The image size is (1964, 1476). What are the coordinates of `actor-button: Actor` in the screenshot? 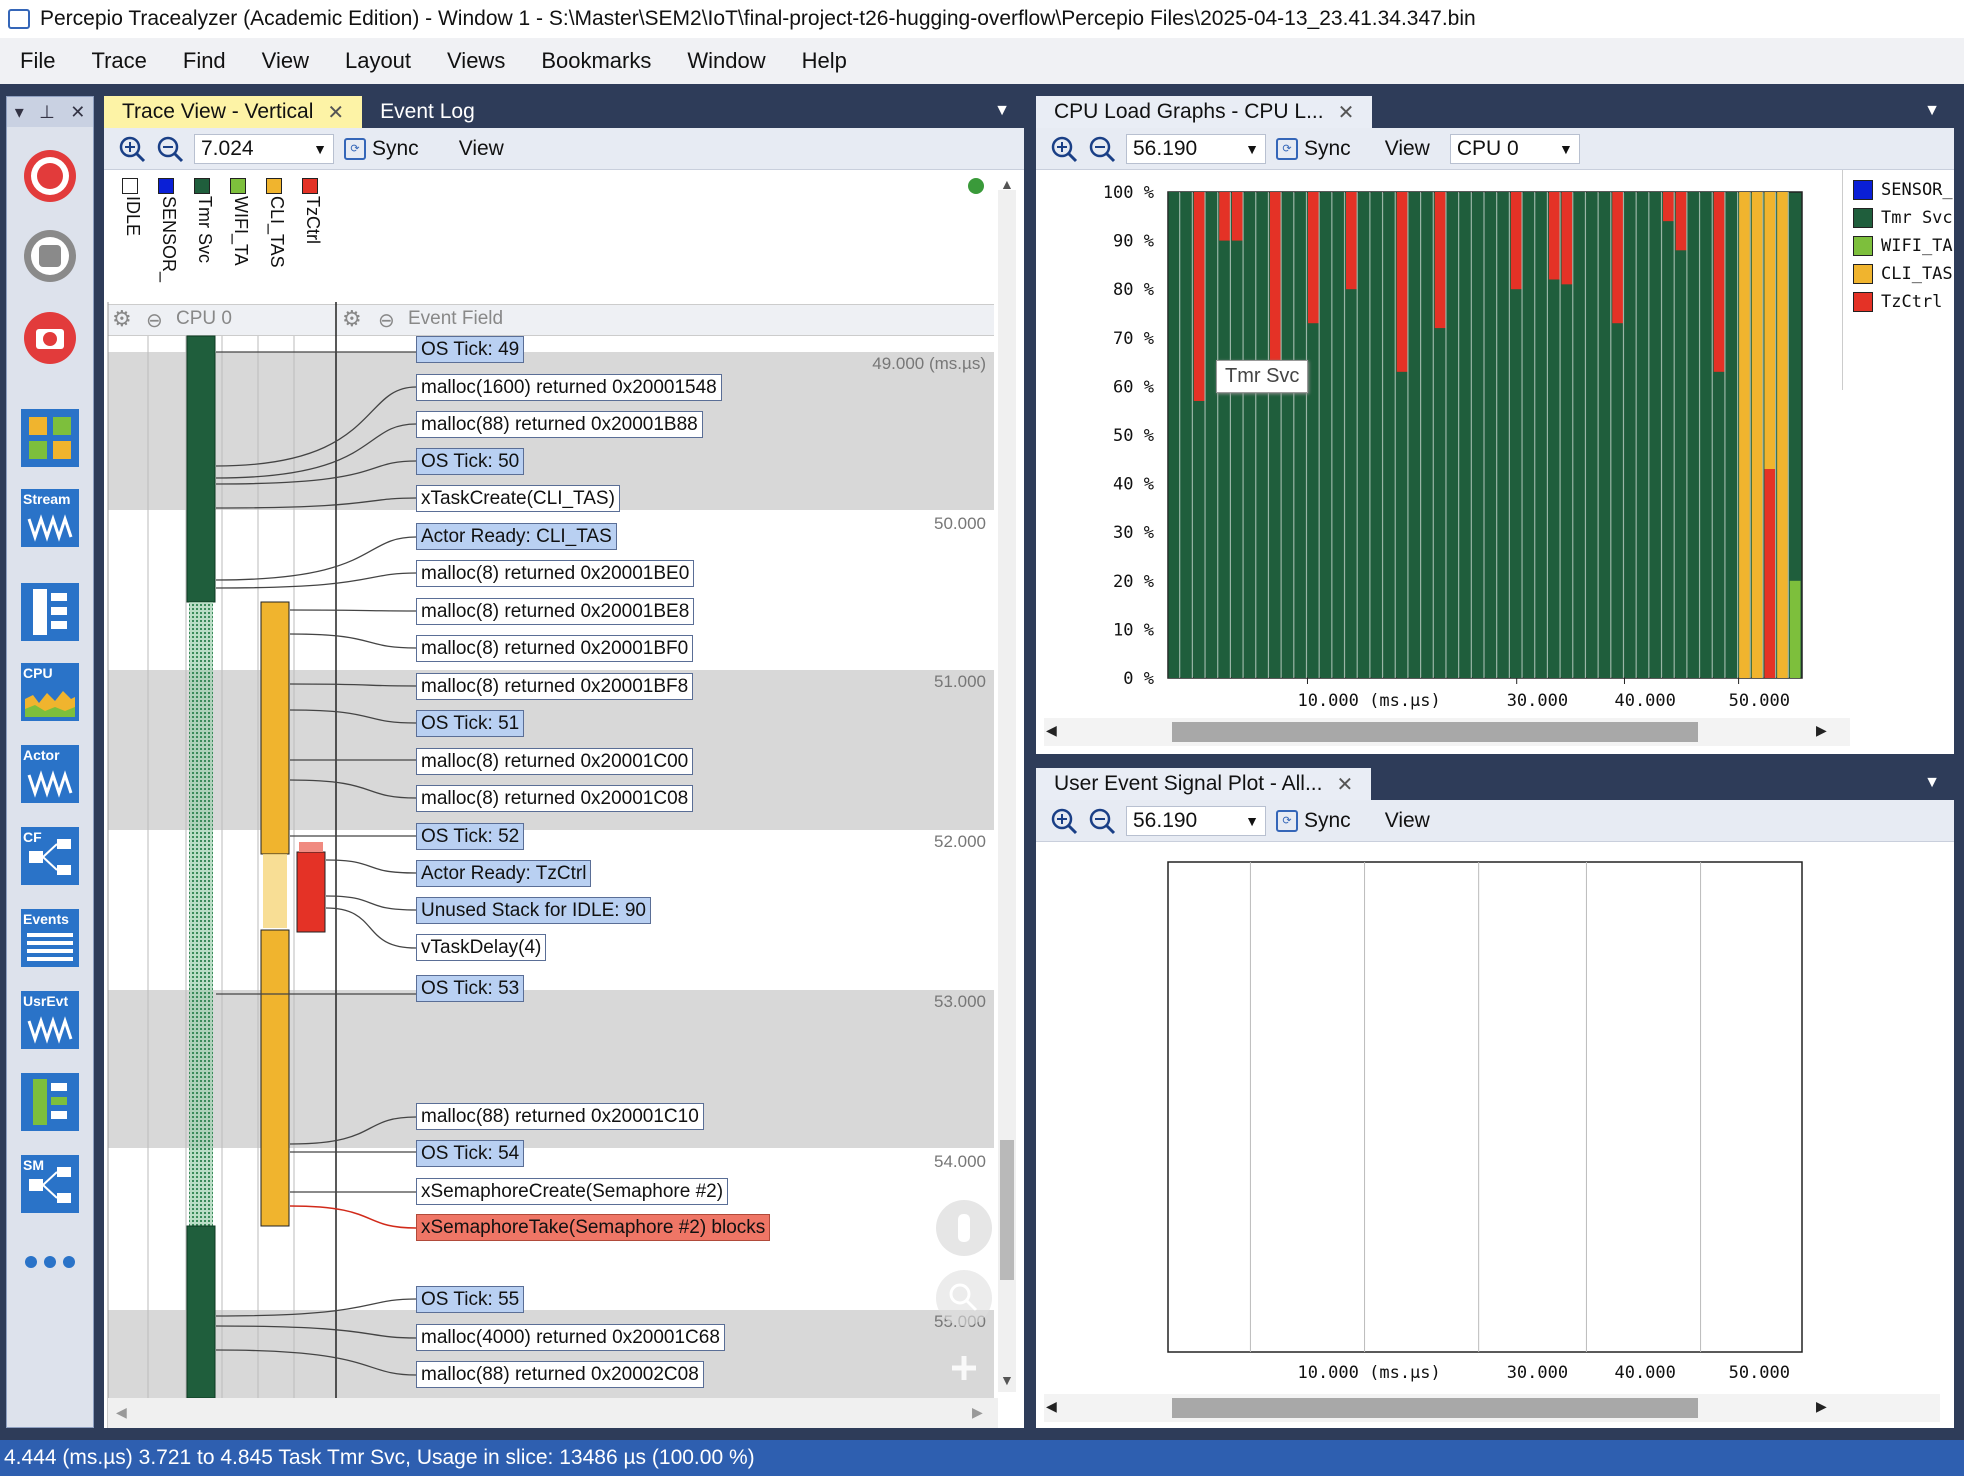 It's located at (50, 774).